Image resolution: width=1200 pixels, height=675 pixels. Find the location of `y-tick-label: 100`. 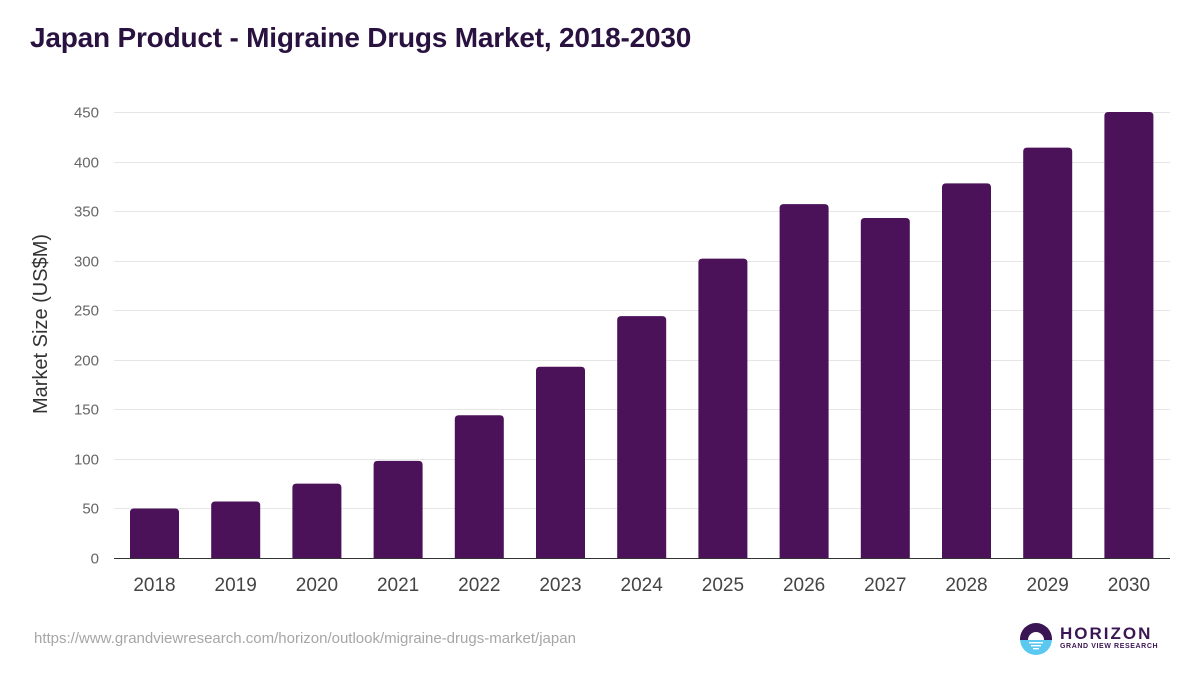

y-tick-label: 100 is located at coordinates (86, 460).